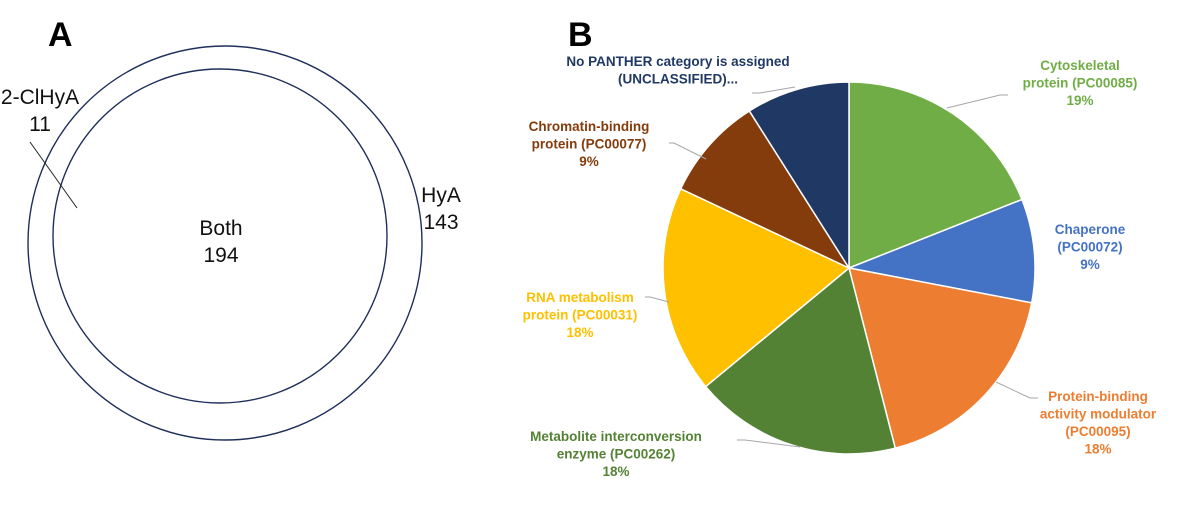  What do you see at coordinates (40, 124) in the screenshot?
I see `venn-2clhya-count: 11` at bounding box center [40, 124].